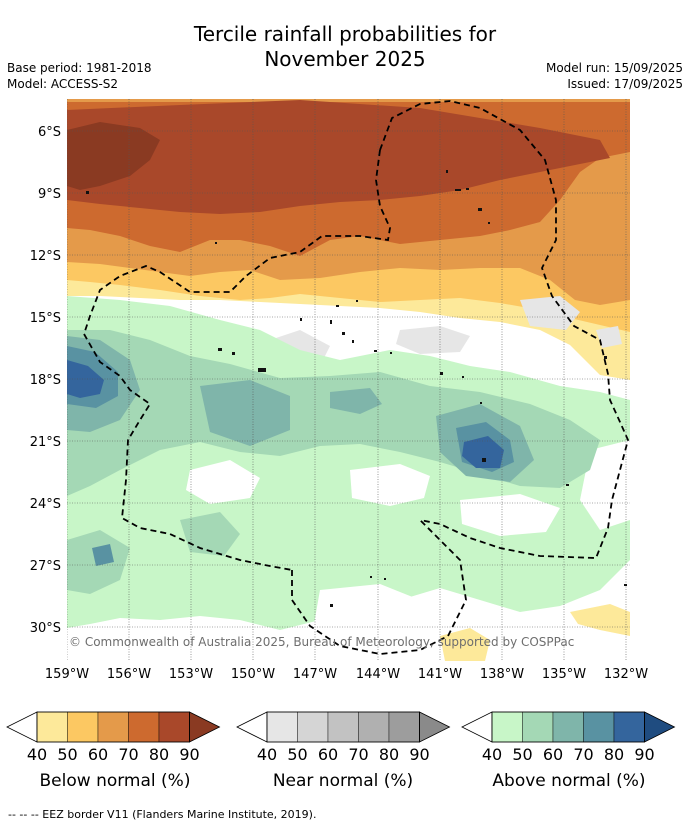 Image resolution: width=690 pixels, height=827 pixels. What do you see at coordinates (253, 674) in the screenshot?
I see `lon-tick-label: 150°W` at bounding box center [253, 674].